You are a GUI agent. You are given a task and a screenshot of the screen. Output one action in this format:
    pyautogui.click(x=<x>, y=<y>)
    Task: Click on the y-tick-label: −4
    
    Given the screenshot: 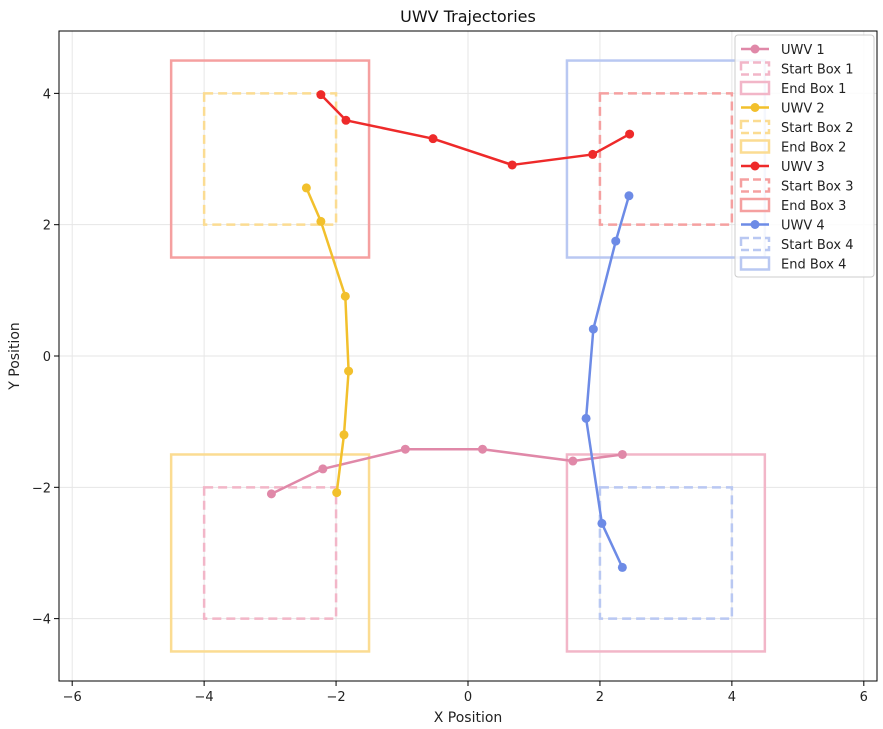 What is the action you would take?
    pyautogui.click(x=41, y=620)
    